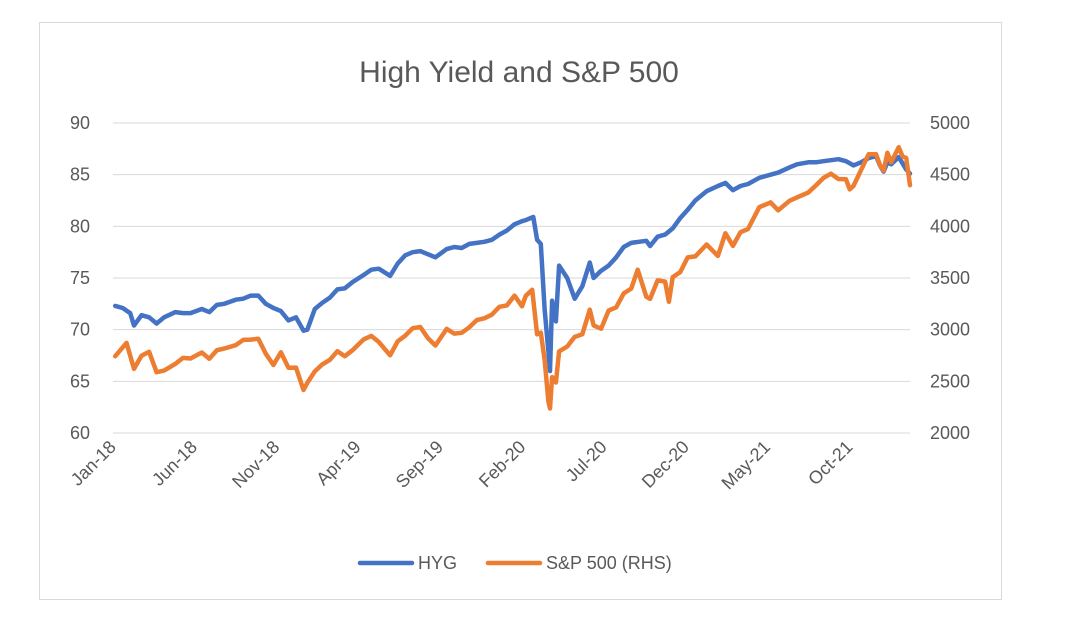 The height and width of the screenshot is (634, 1080). What do you see at coordinates (830, 463) in the screenshot?
I see `x-tick-label: Oct-21` at bounding box center [830, 463].